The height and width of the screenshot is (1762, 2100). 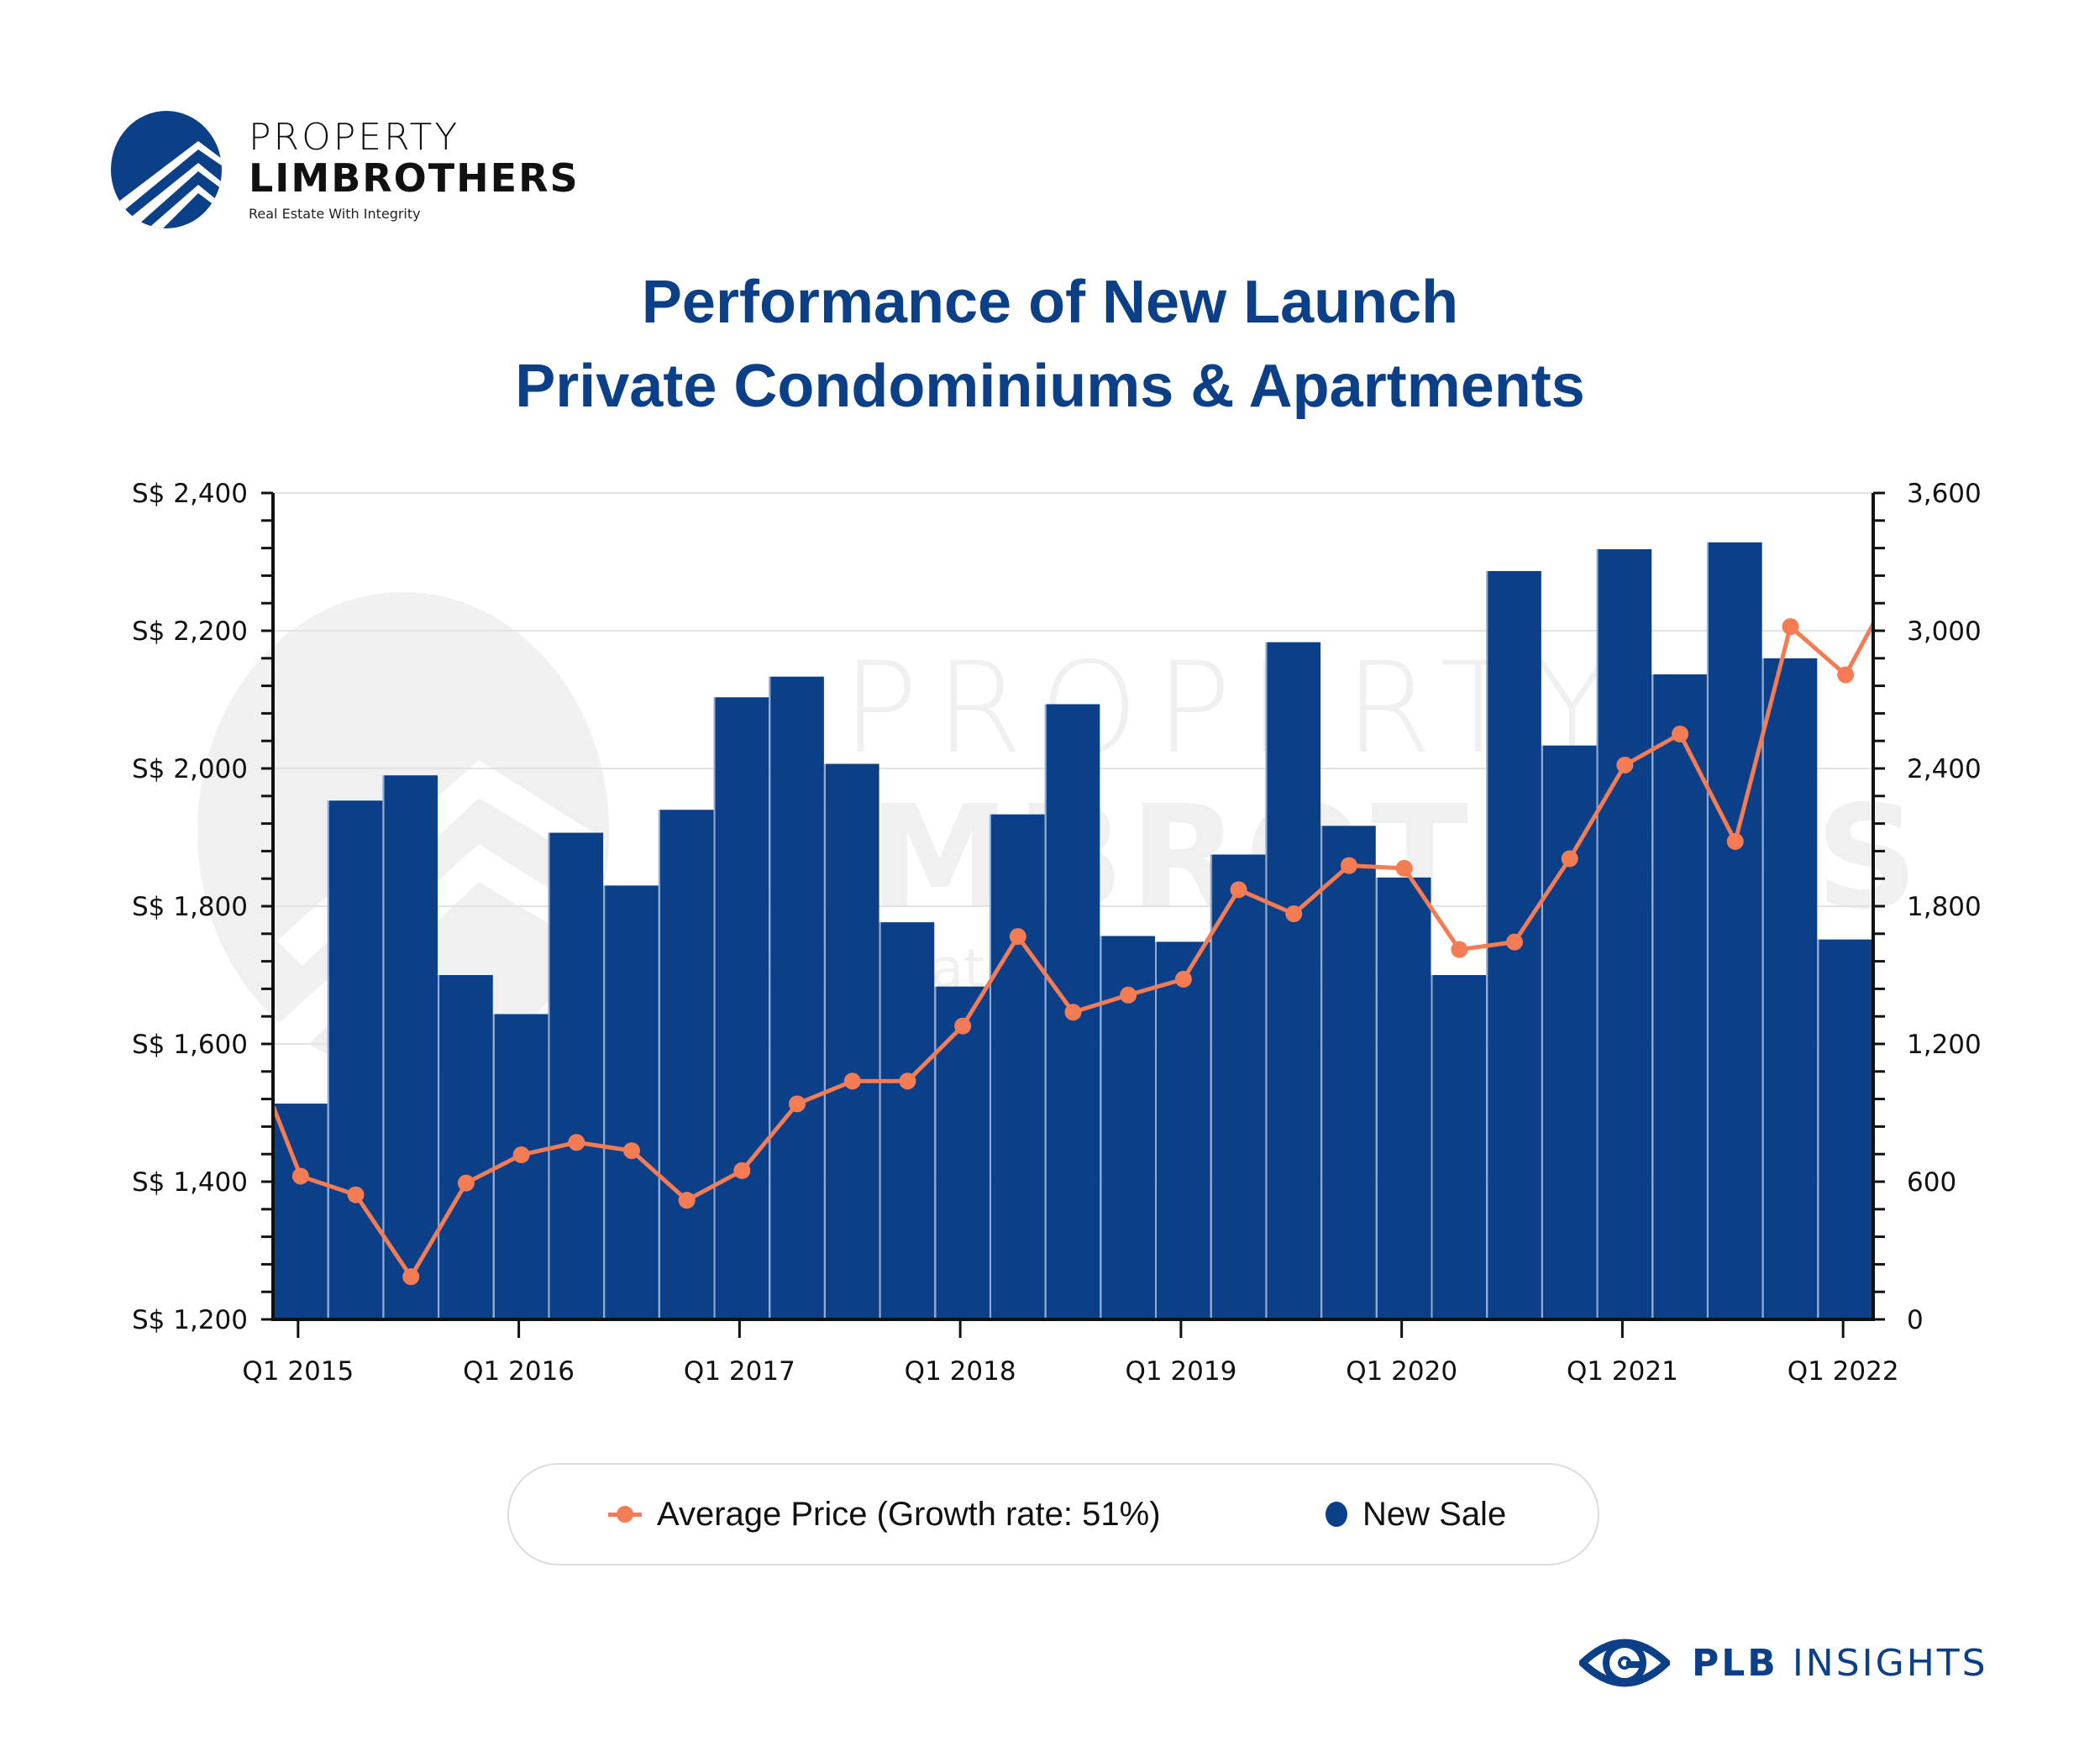 I want to click on bar-q3-2016, so click(x=632, y=1102).